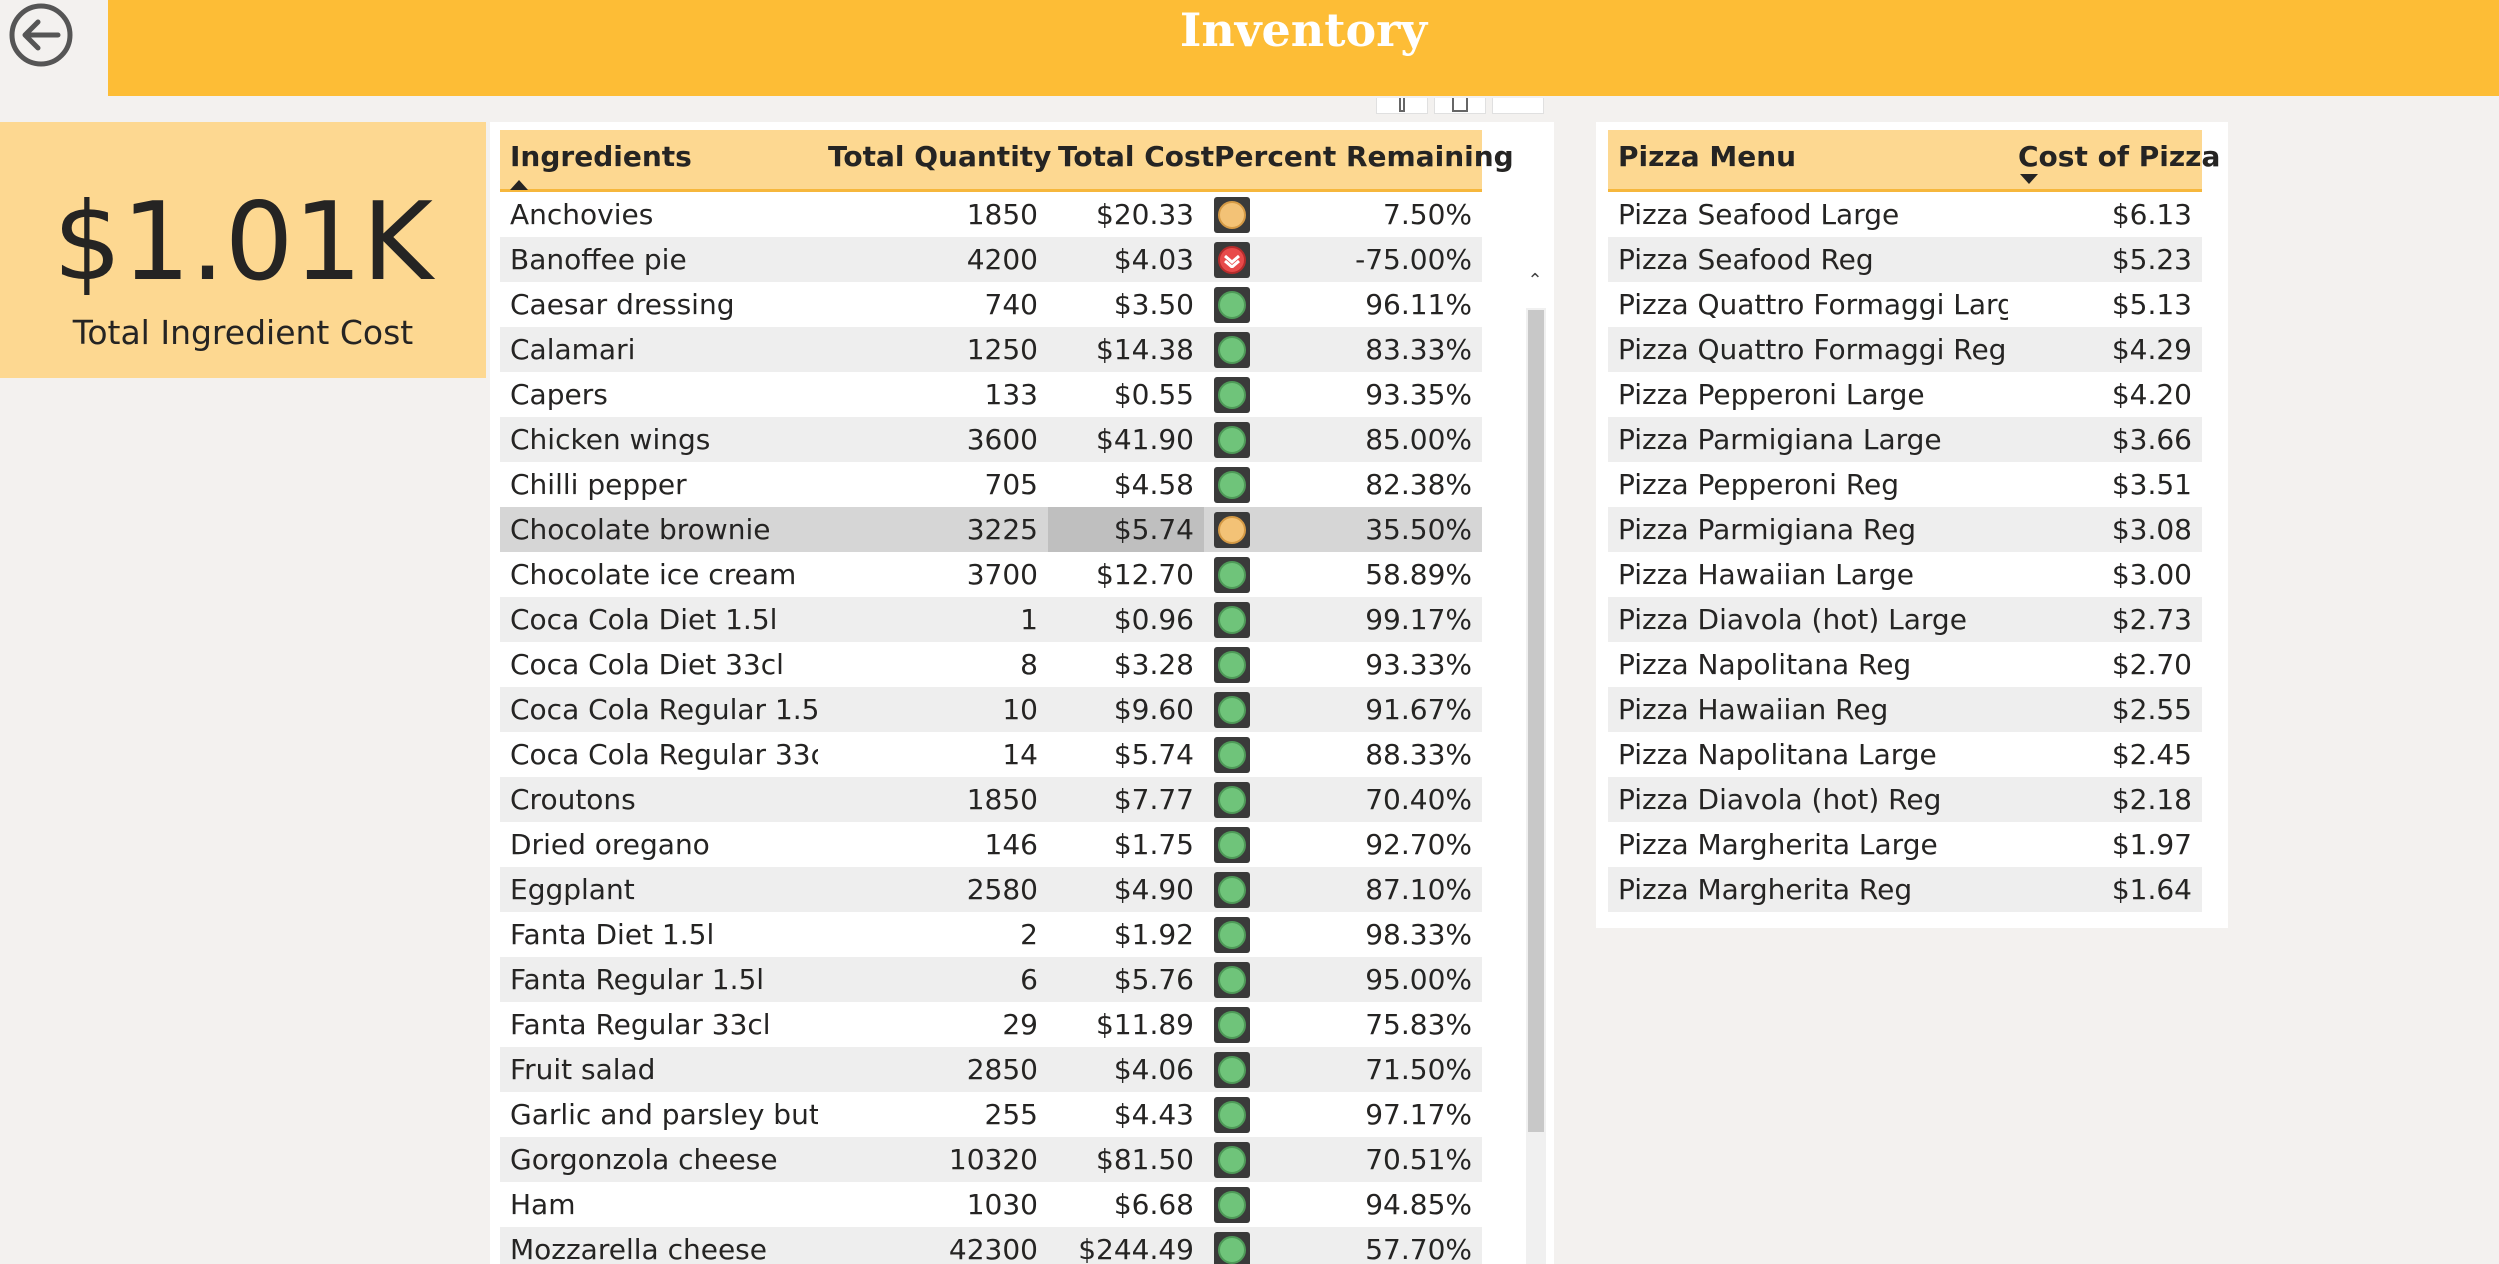 This screenshot has height=1264, width=2499. I want to click on percent-remaining-cell: 85.00%, so click(1343, 439).